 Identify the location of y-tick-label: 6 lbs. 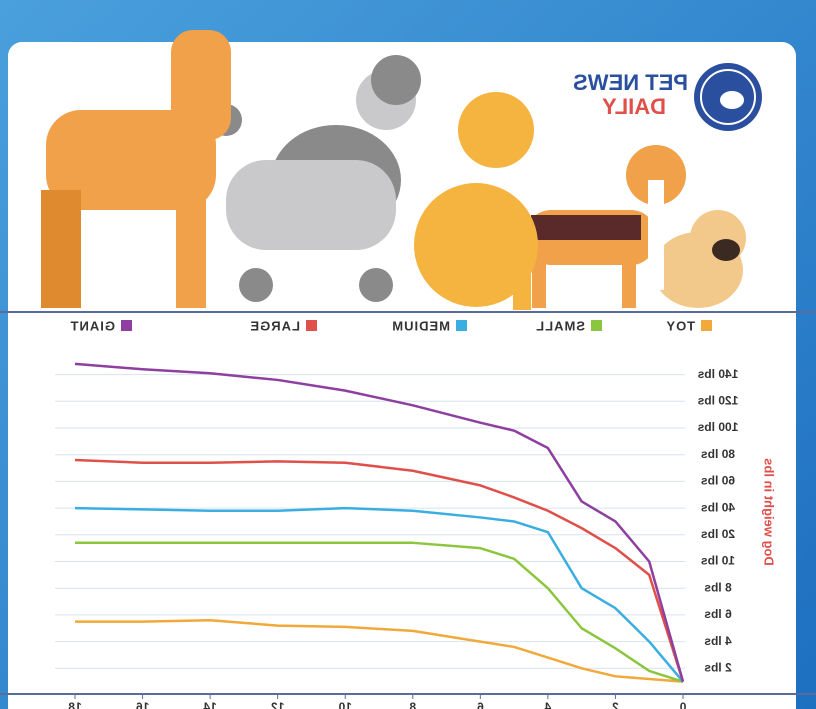
(718, 614).